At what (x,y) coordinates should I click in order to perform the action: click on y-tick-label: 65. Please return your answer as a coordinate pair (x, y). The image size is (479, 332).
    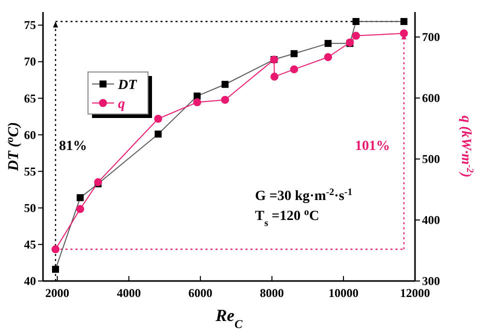
    Looking at the image, I should click on (30, 98).